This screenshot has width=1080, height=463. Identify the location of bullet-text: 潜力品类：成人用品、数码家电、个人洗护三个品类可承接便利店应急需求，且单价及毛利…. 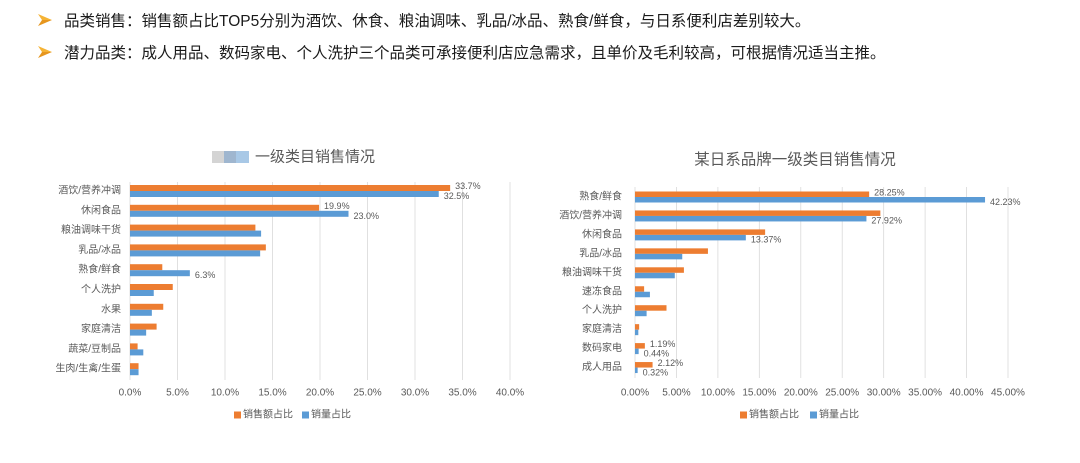
(475, 53).